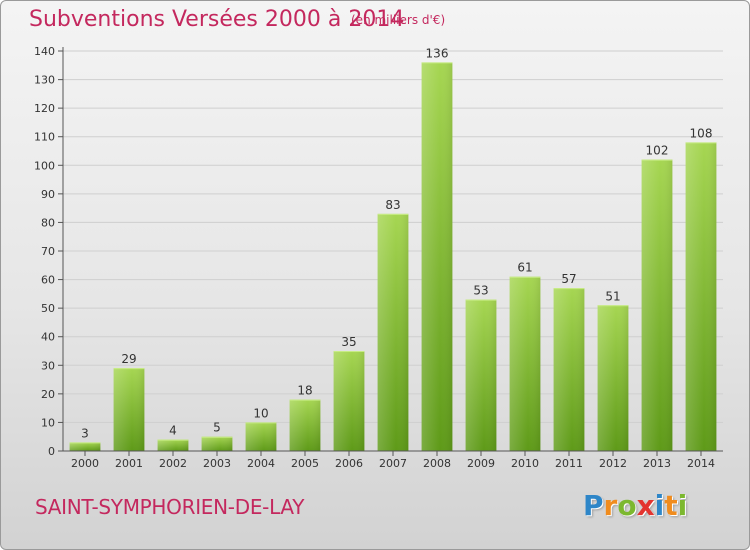 This screenshot has height=550, width=750. I want to click on logo-letter: t, so click(671, 505).